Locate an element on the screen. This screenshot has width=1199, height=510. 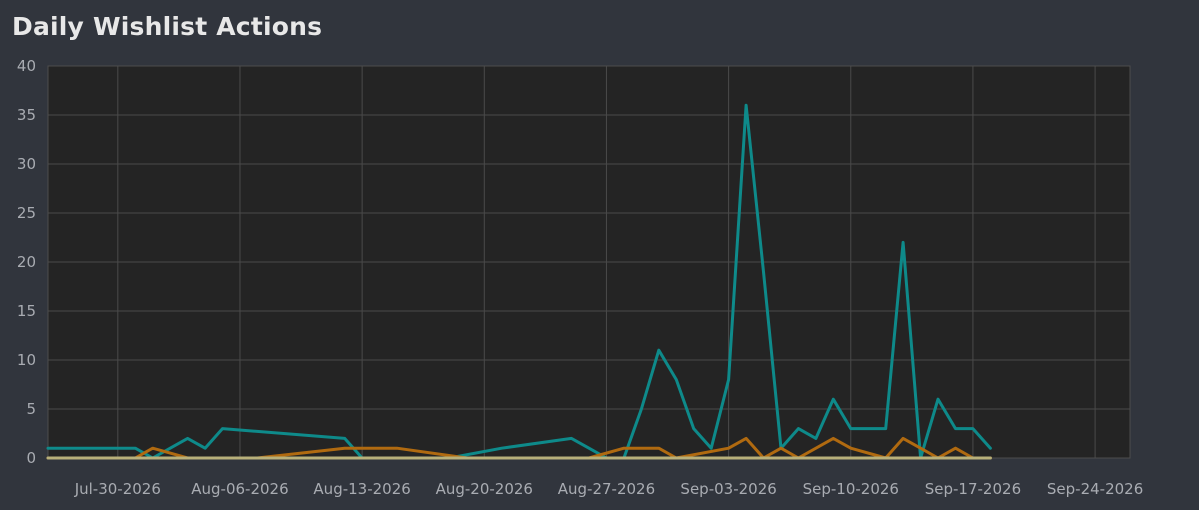
x-tick-label: Aug-20-2026 is located at coordinates (484, 489).